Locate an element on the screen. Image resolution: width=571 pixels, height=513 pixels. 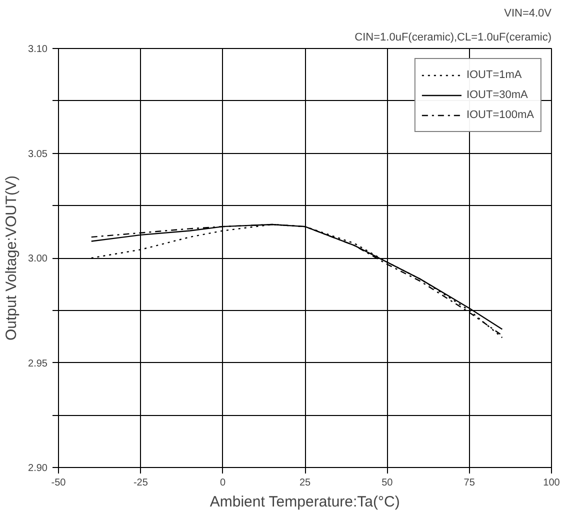
x-axis-title: Ambient Temperature:Ta(°C) is located at coordinates (305, 502).